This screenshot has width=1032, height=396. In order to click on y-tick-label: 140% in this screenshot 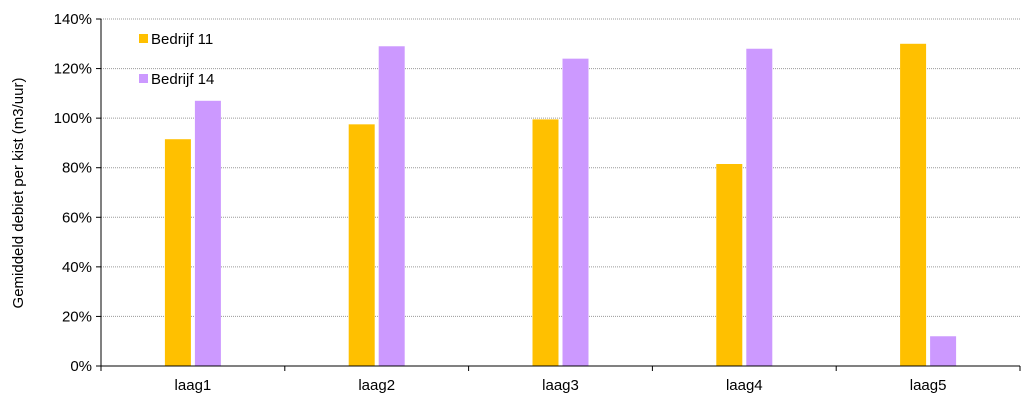, I will do `click(73, 19)`.